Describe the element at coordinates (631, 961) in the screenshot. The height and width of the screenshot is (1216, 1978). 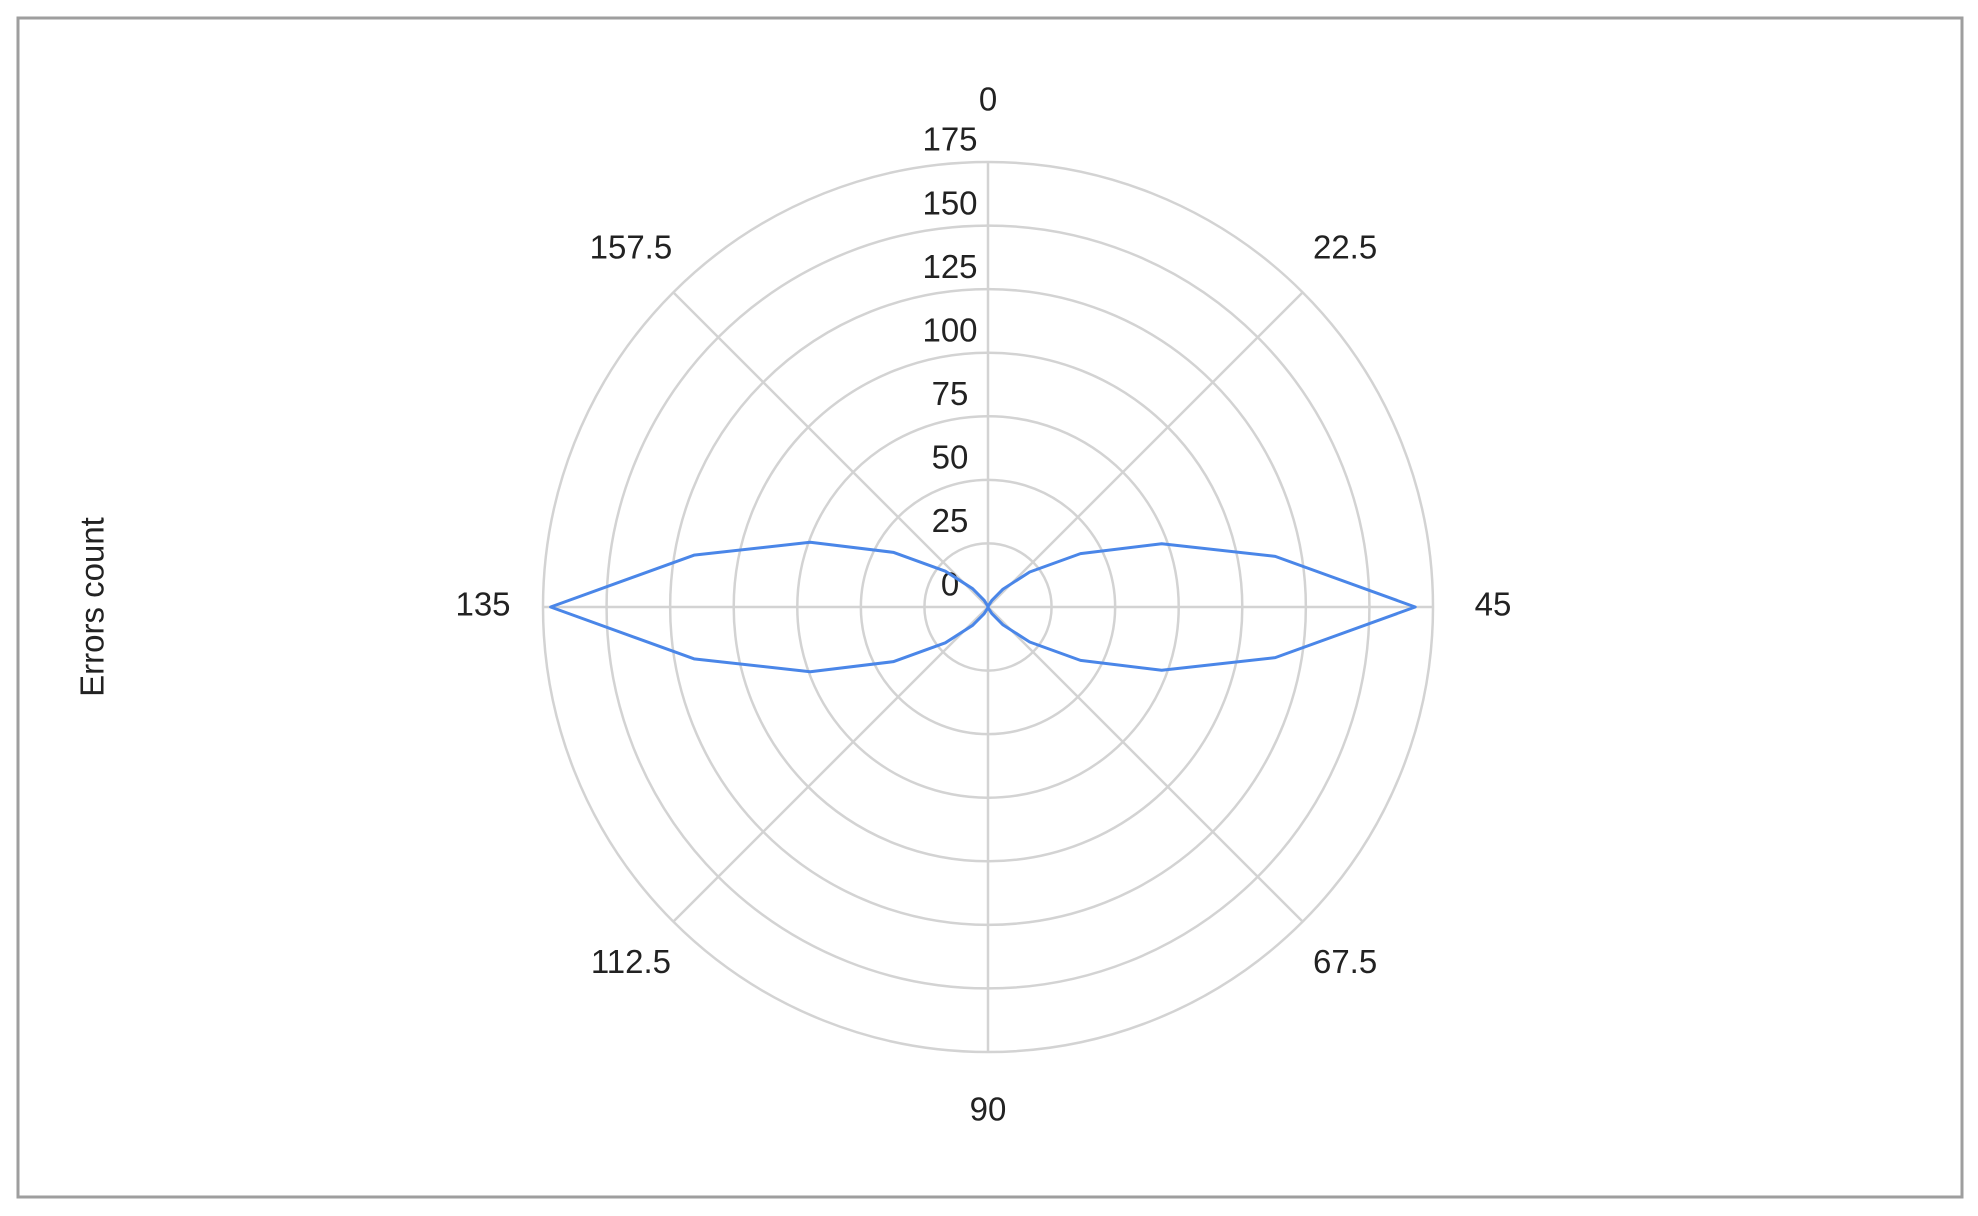
I see `x-tick-label: 112.5` at that location.